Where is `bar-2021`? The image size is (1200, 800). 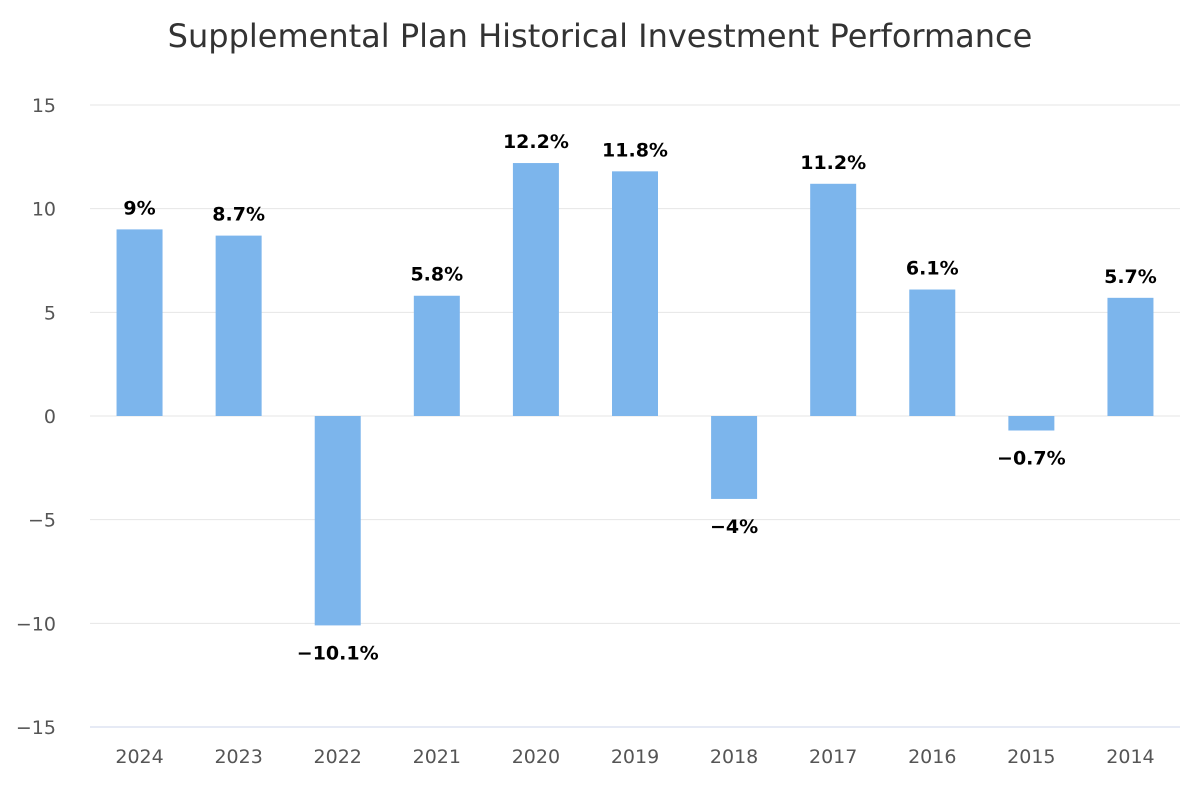
bar-2021 is located at coordinates (436, 355).